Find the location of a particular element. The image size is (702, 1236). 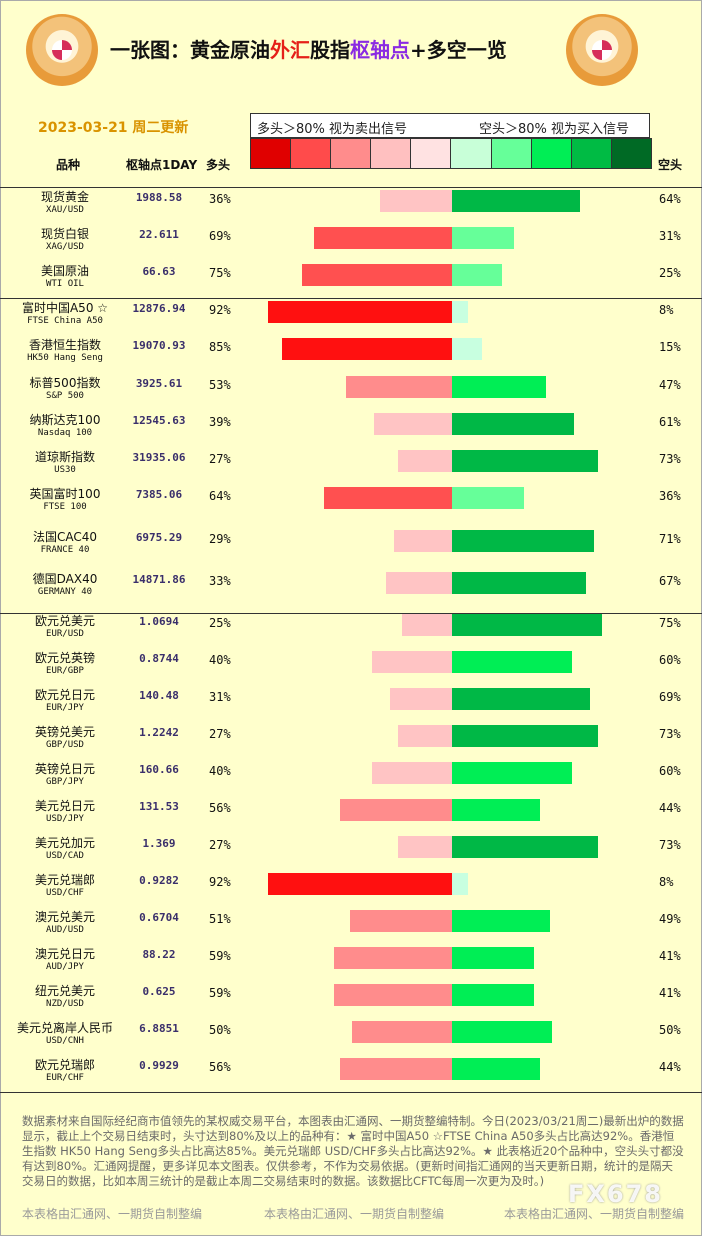

instrument-name: 美元兑日元 USD/JPY is located at coordinates (65, 812).